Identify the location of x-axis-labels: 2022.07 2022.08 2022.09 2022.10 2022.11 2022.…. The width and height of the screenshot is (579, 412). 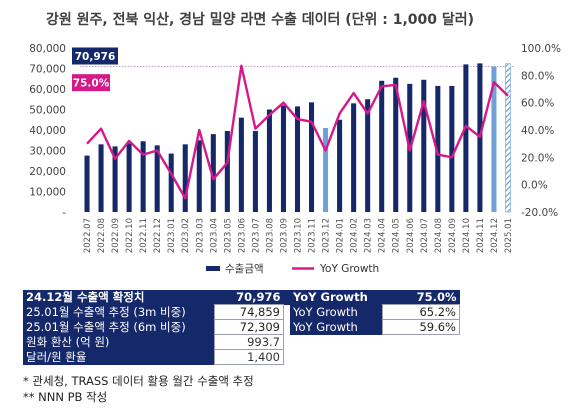
(298, 235).